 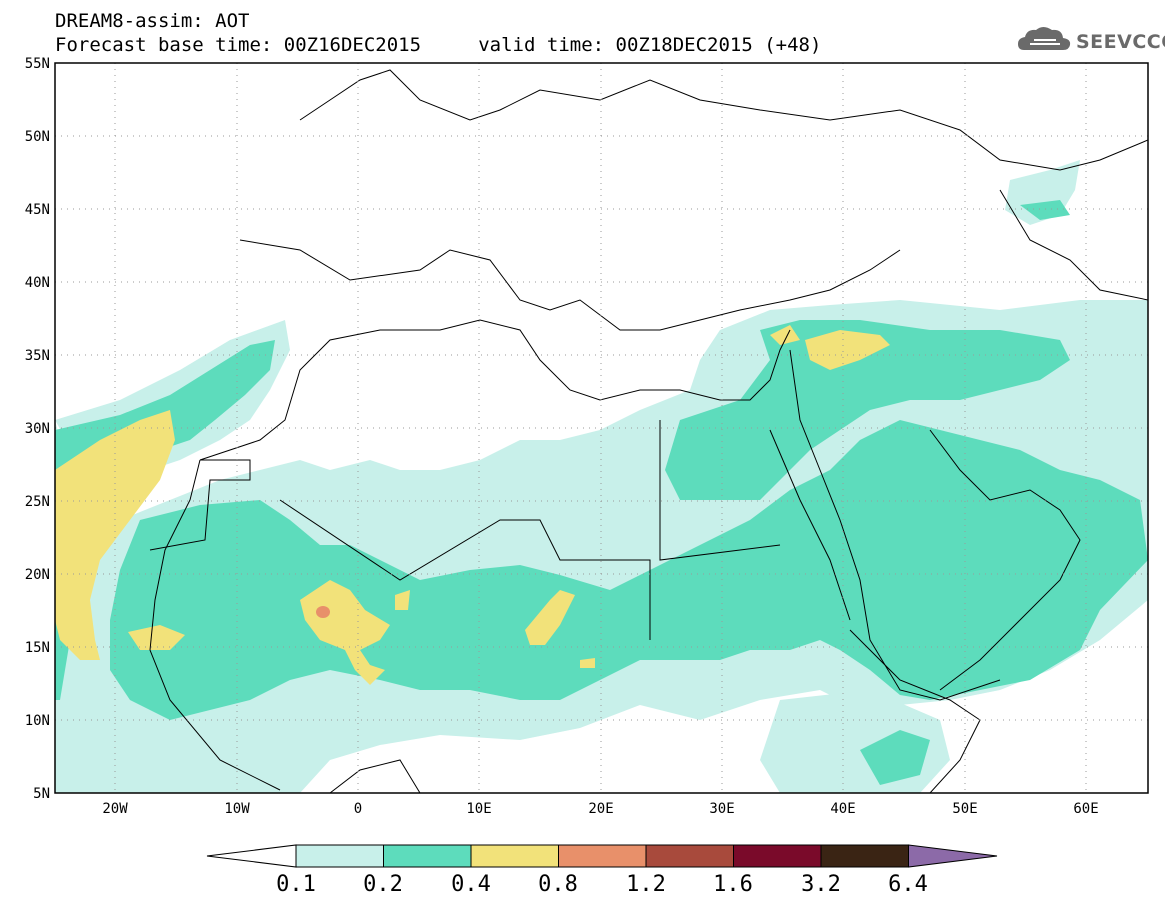 What do you see at coordinates (115, 809) in the screenshot?
I see `lon-tick: 20W` at bounding box center [115, 809].